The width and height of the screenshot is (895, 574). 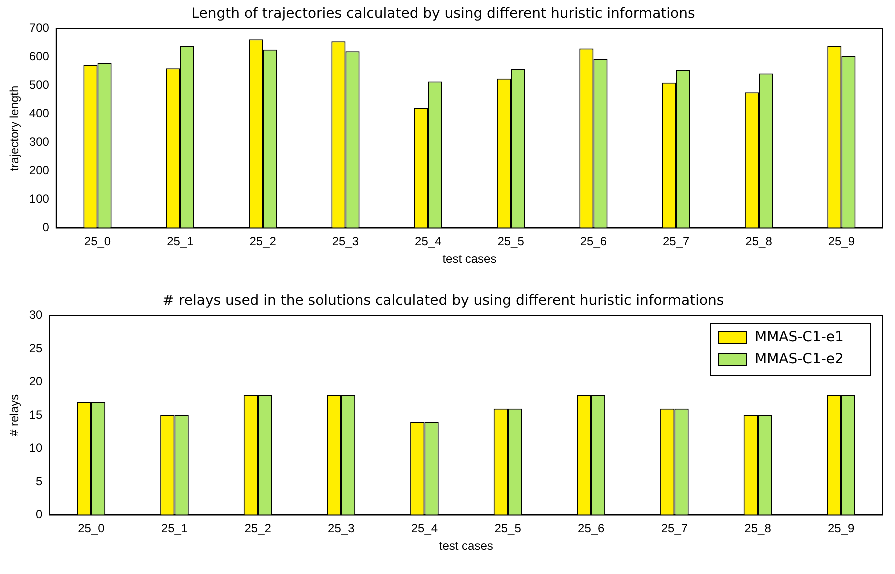 I want to click on y-tick-label: 300, so click(x=39, y=142).